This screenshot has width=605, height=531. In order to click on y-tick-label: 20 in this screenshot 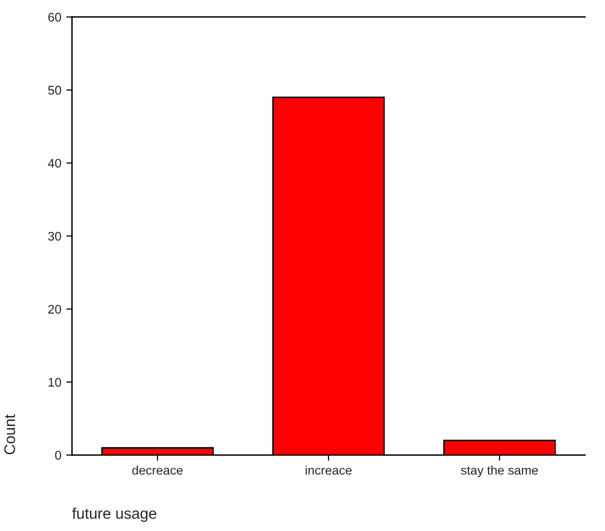, I will do `click(55, 309)`.